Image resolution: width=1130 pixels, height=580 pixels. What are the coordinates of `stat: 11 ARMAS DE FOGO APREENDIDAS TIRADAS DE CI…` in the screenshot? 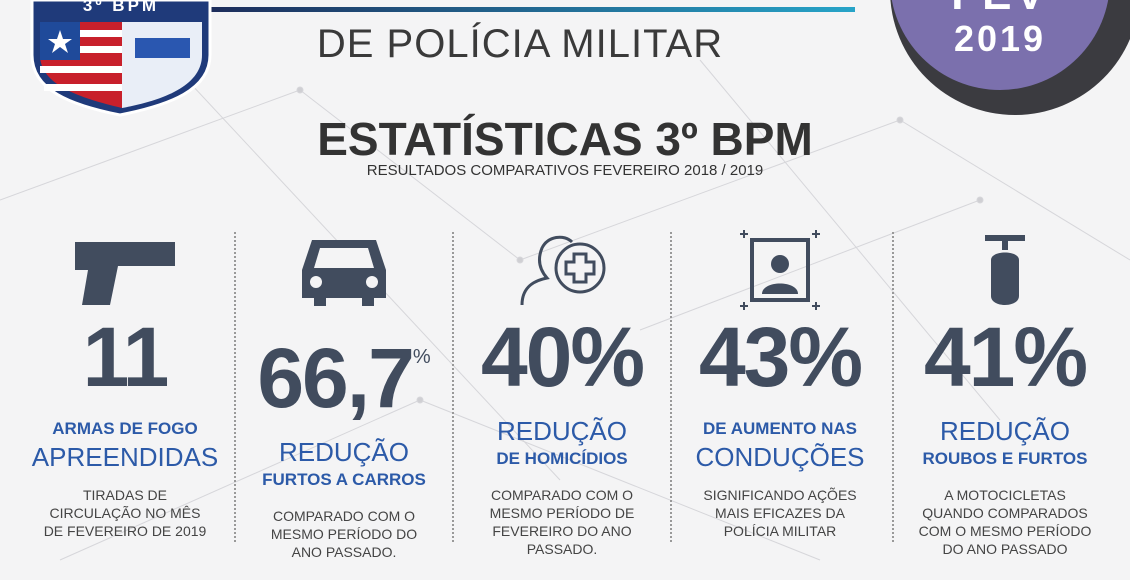 It's located at (125, 385).